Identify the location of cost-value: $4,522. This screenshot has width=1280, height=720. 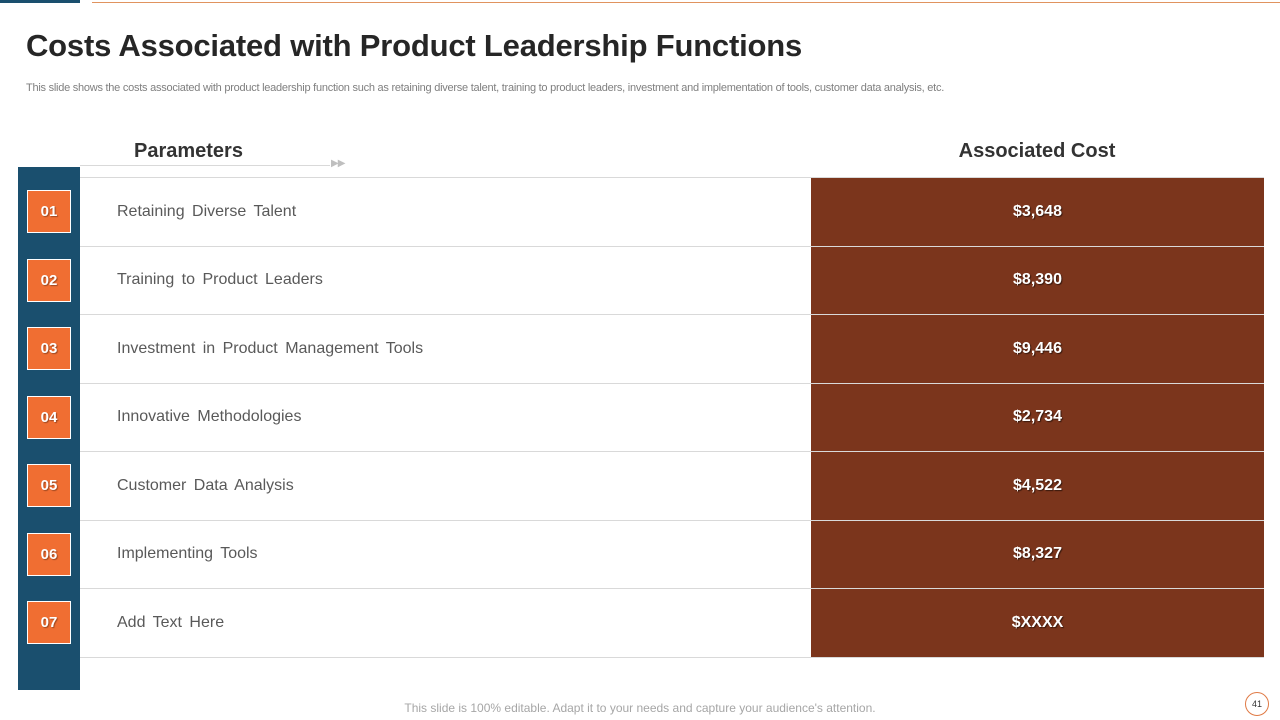
(1037, 486).